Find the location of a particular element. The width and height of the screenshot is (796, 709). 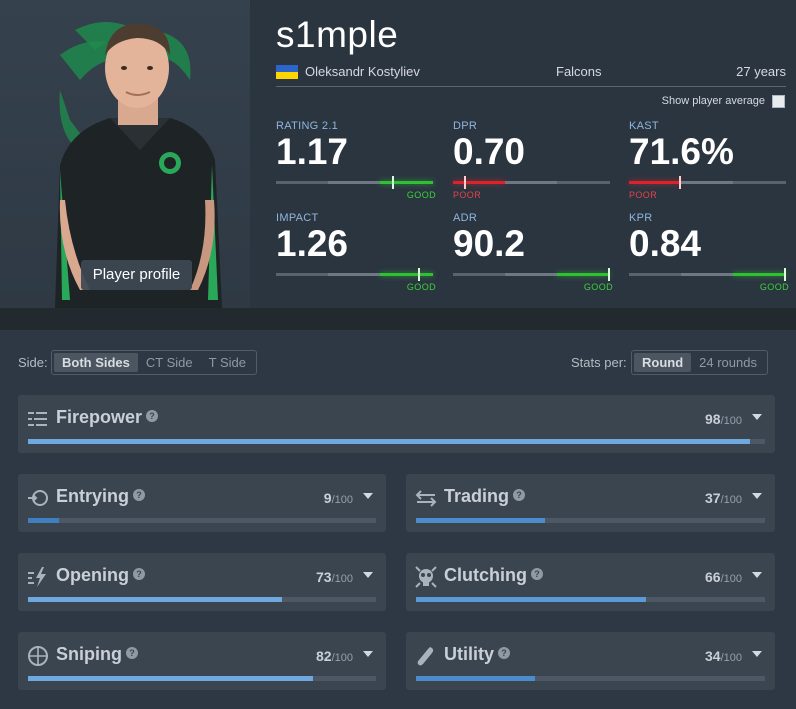

side-option-ct: CT Side is located at coordinates (169, 362).